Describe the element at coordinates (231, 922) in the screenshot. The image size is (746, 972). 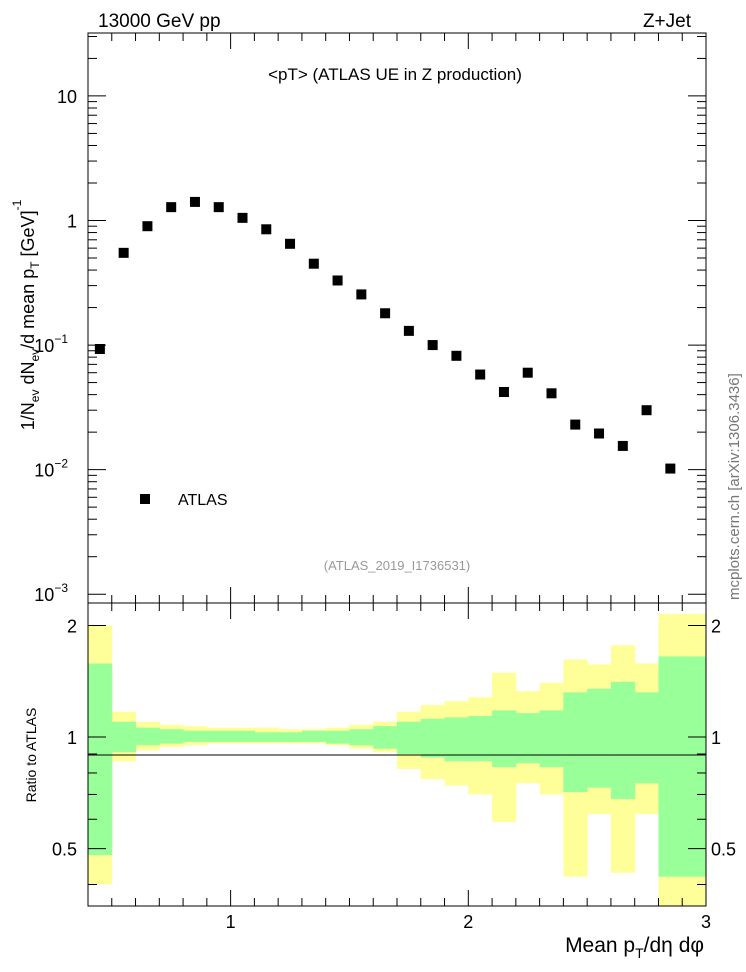
I see `ratio-x-tick-label: 1` at that location.